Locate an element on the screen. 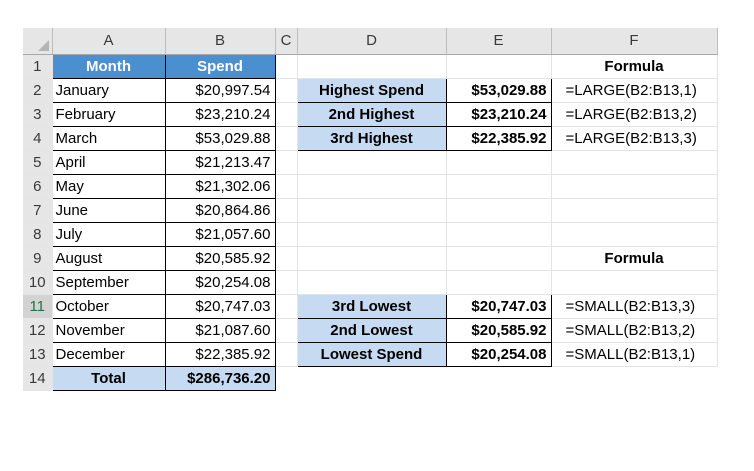 This screenshot has width=754, height=471. row-header: 14 is located at coordinates (38, 378).